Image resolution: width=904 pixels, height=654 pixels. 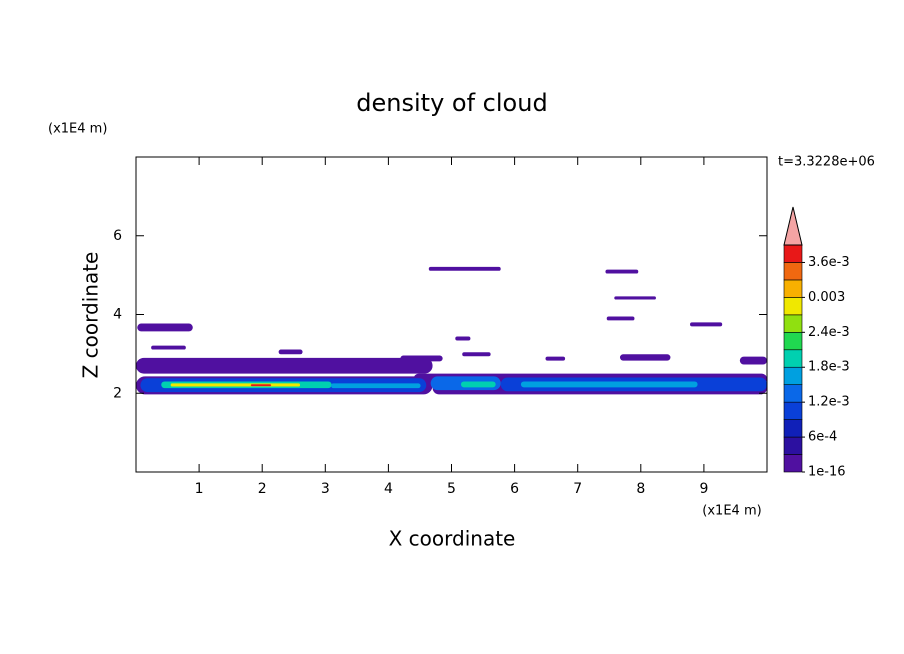 What do you see at coordinates (77, 129) in the screenshot?
I see `y-unit: (x1E4 m)` at bounding box center [77, 129].